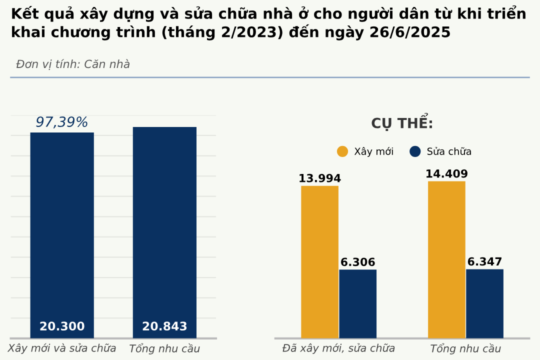 The height and width of the screenshot is (360, 540). What do you see at coordinates (485, 261) in the screenshot?
I see `data-label: 6.347` at bounding box center [485, 261].